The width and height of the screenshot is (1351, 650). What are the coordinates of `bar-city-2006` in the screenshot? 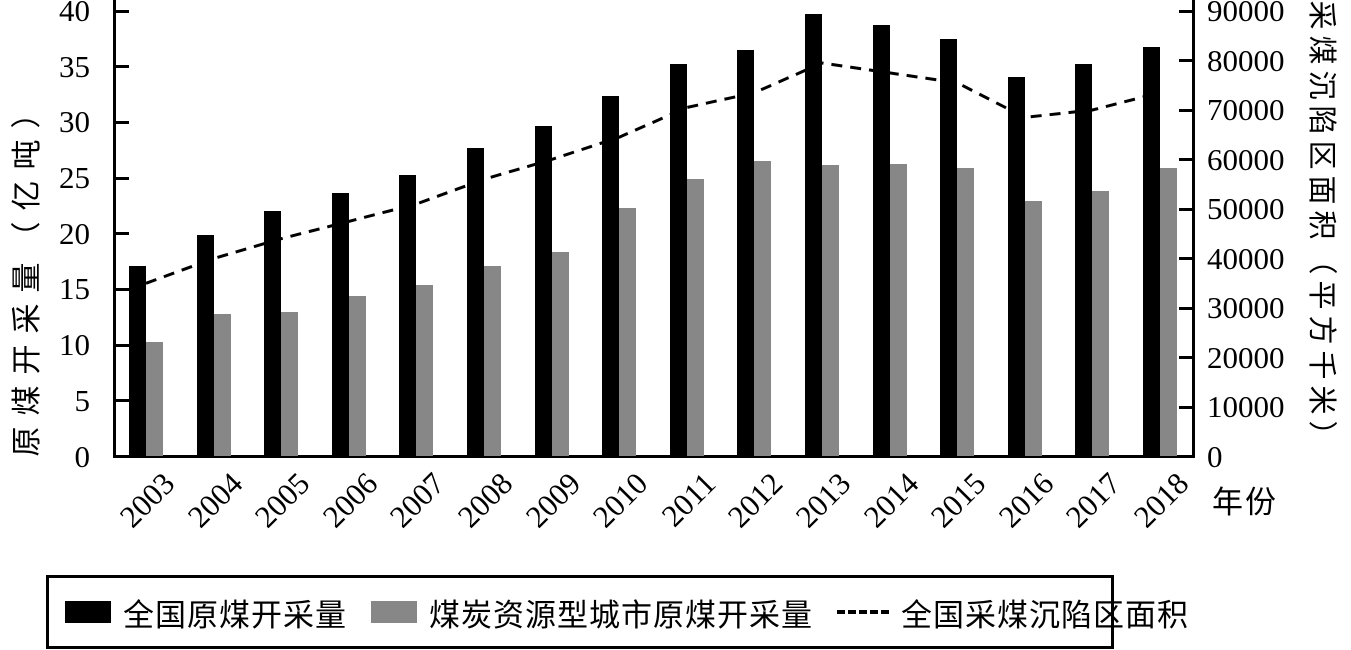 It's located at (357, 376).